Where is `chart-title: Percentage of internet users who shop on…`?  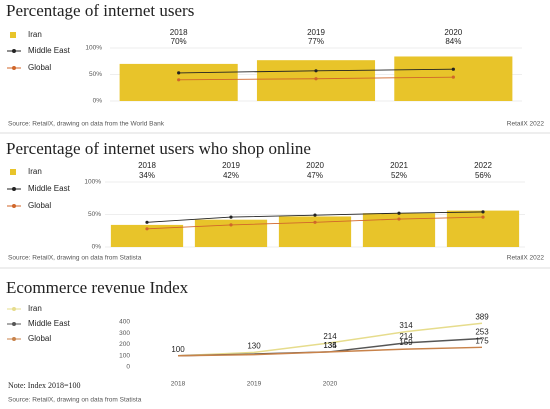 chart-title: Percentage of internet users who shop on… is located at coordinates (158, 148).